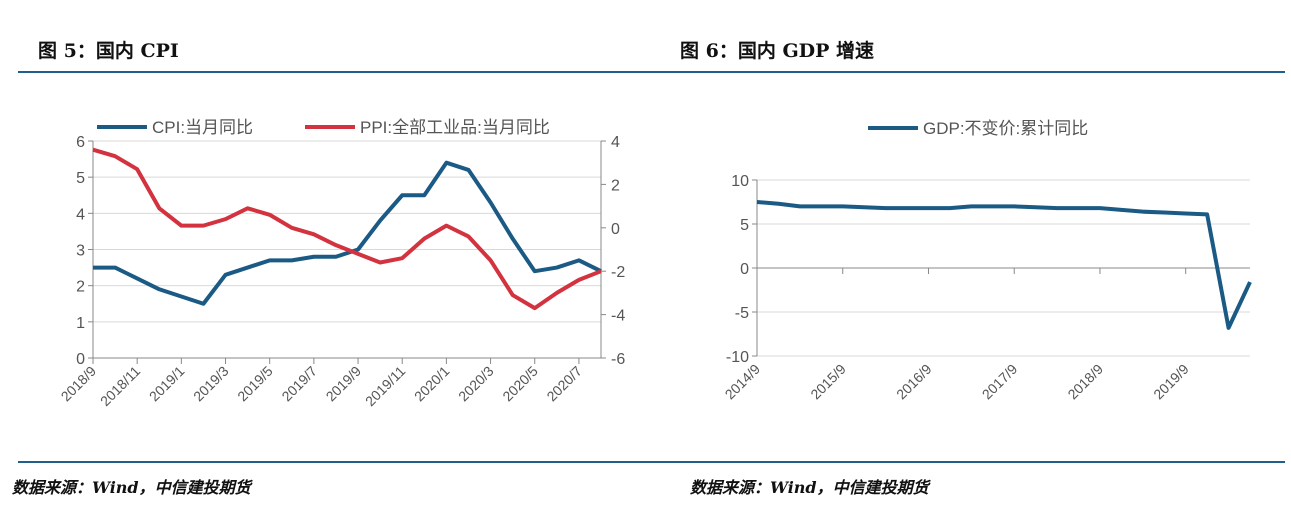 The image size is (1291, 513). What do you see at coordinates (80, 323) in the screenshot?
I see `y-tick-label: 1` at bounding box center [80, 323].